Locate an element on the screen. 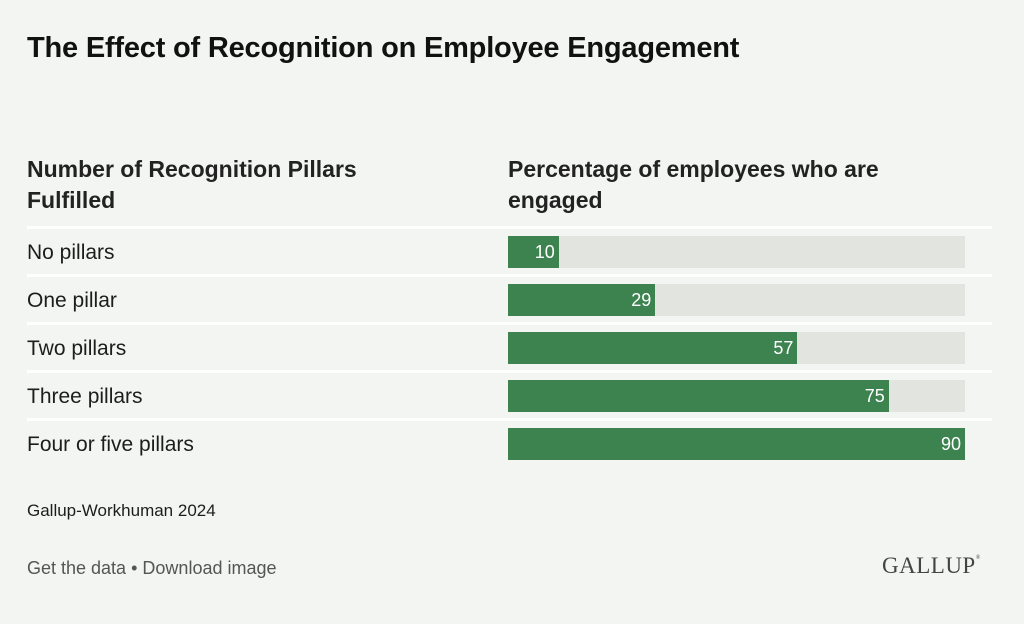 The image size is (1024, 624). bar-track: 90 is located at coordinates (736, 444).